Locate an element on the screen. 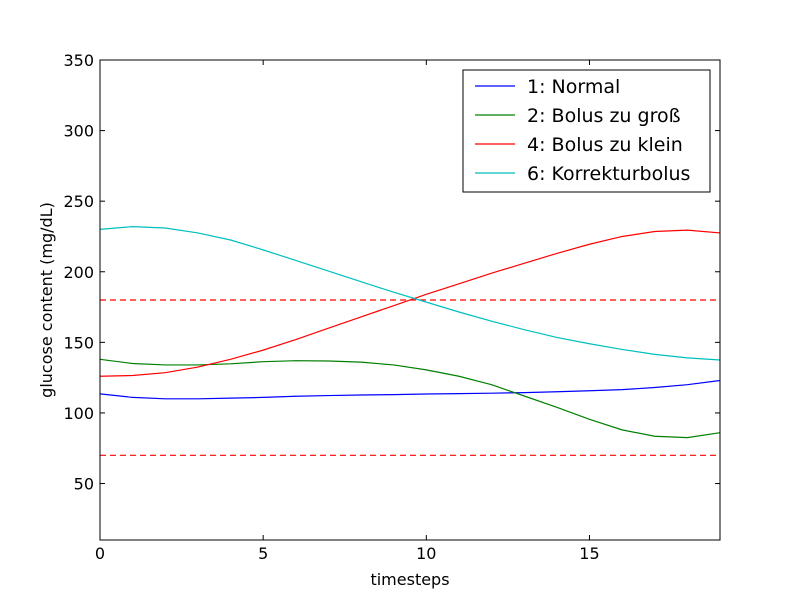  y-tick-label: 50 is located at coordinates (84, 484).